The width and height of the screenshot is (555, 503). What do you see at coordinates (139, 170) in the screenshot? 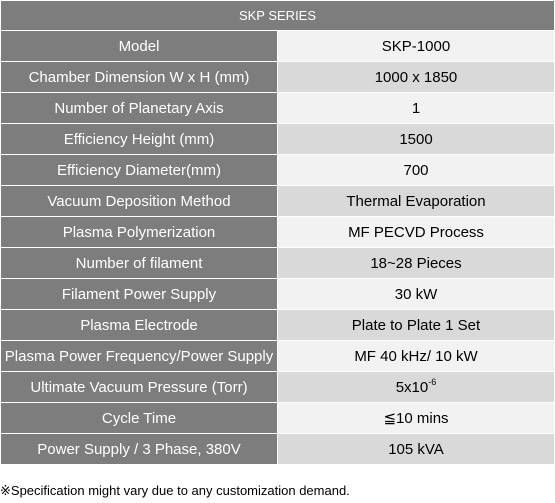
I see `row-label-efficiency-diameter: Efficiency Diameter(mm)` at bounding box center [139, 170].